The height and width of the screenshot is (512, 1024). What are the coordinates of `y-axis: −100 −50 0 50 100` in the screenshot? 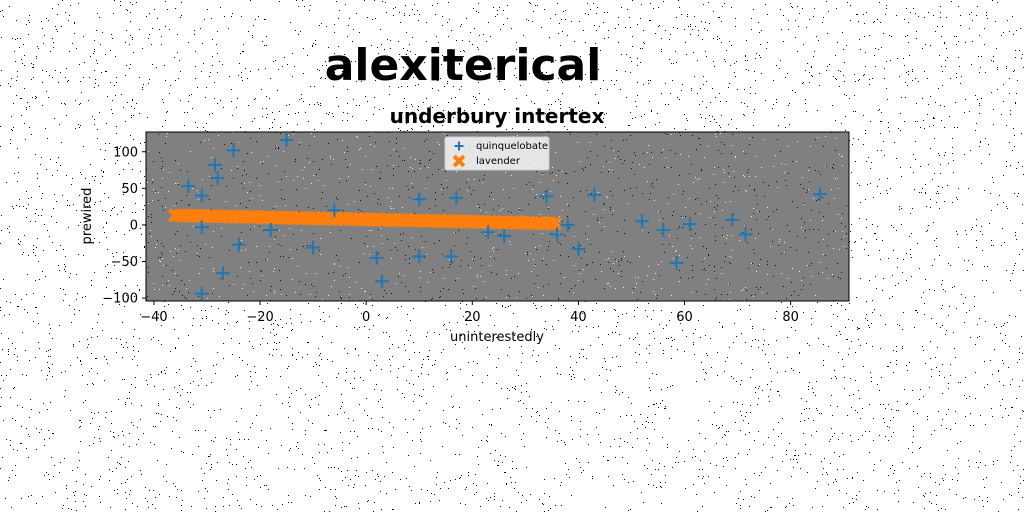 It's located at (124, 226).